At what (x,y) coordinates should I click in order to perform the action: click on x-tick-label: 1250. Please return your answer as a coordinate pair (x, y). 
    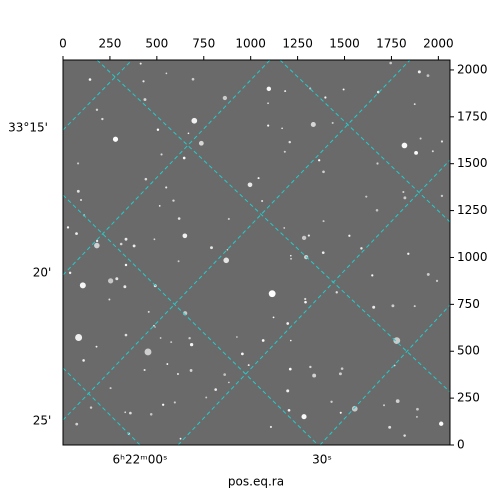
    Looking at the image, I should click on (297, 44).